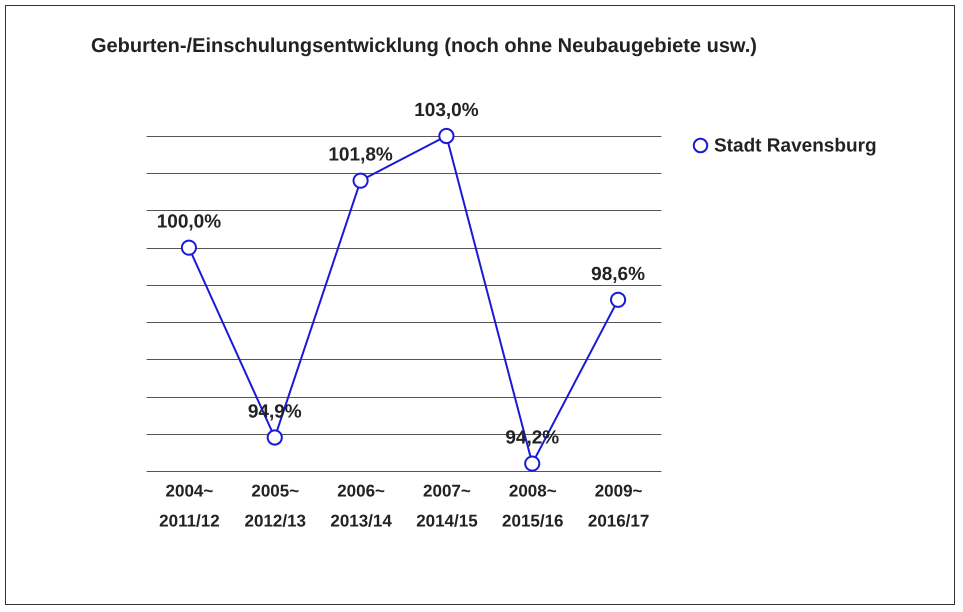 Image resolution: width=963 pixels, height=612 pixels. I want to click on x-tick-label: 2006~ 2013/14, so click(361, 506).